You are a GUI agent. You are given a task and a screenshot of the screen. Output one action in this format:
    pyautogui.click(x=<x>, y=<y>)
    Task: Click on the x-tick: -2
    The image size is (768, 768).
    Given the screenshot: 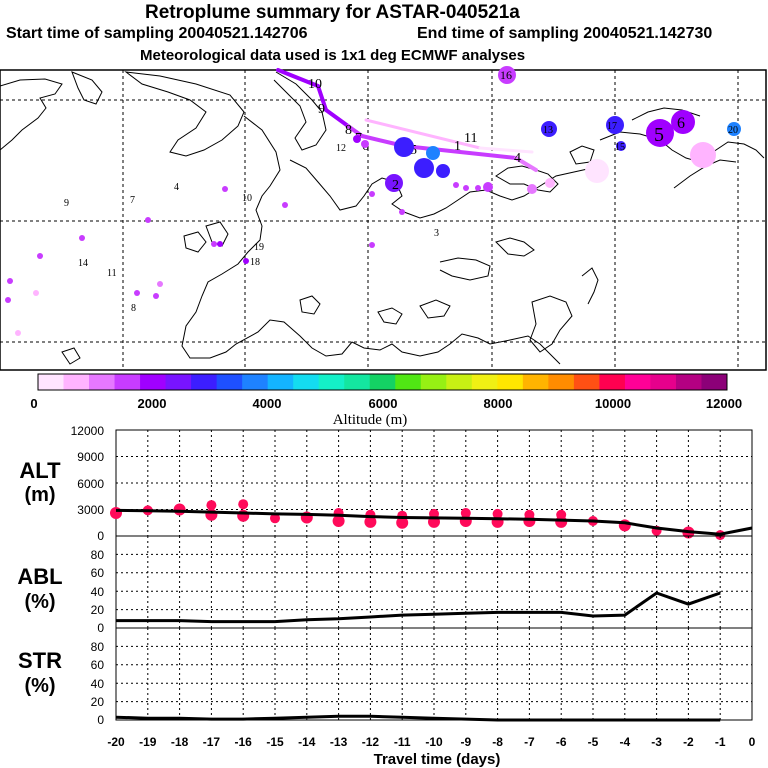 What is the action you would take?
    pyautogui.click(x=688, y=742)
    